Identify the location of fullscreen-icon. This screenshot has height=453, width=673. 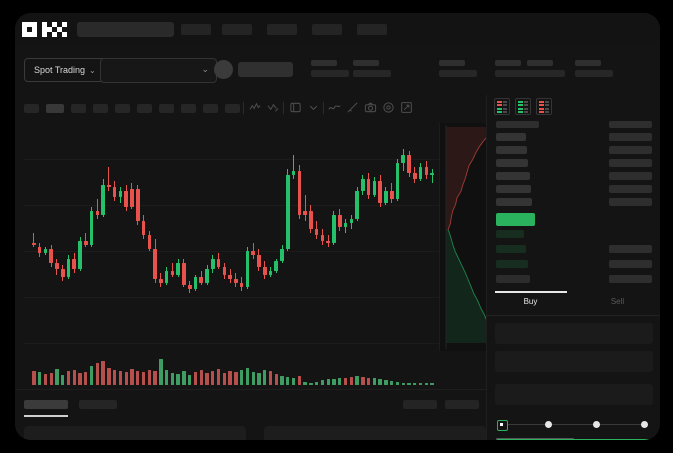
(406, 107).